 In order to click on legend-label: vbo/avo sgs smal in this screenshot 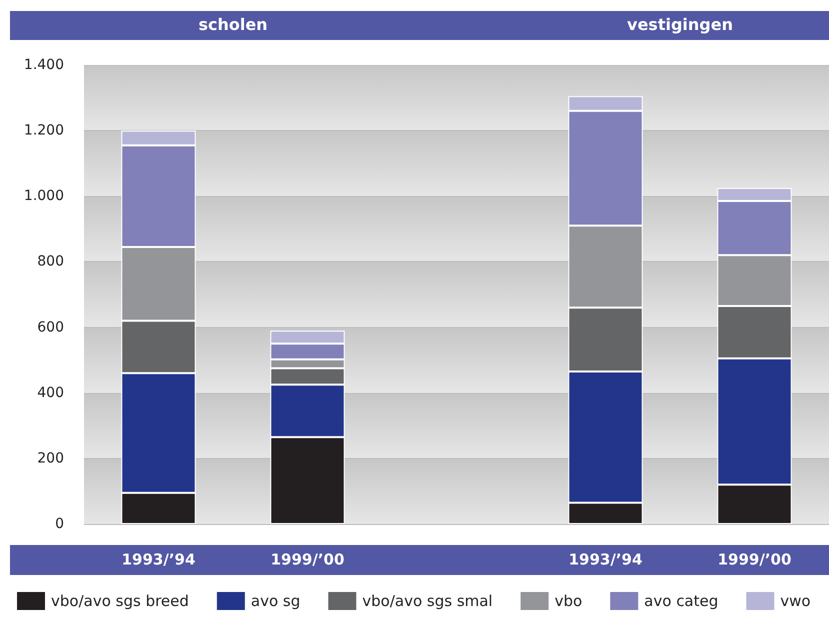, I will do `click(427, 601)`.